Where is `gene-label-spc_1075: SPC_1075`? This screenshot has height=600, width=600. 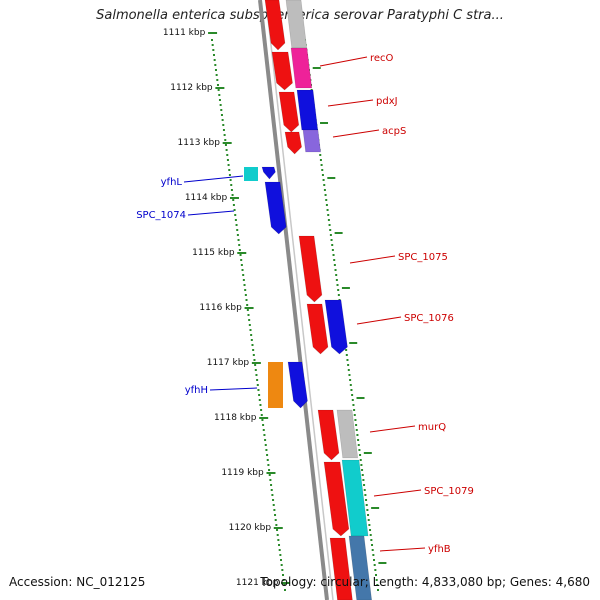
gene-label-spc_1075: SPC_1075 is located at coordinates (423, 257).